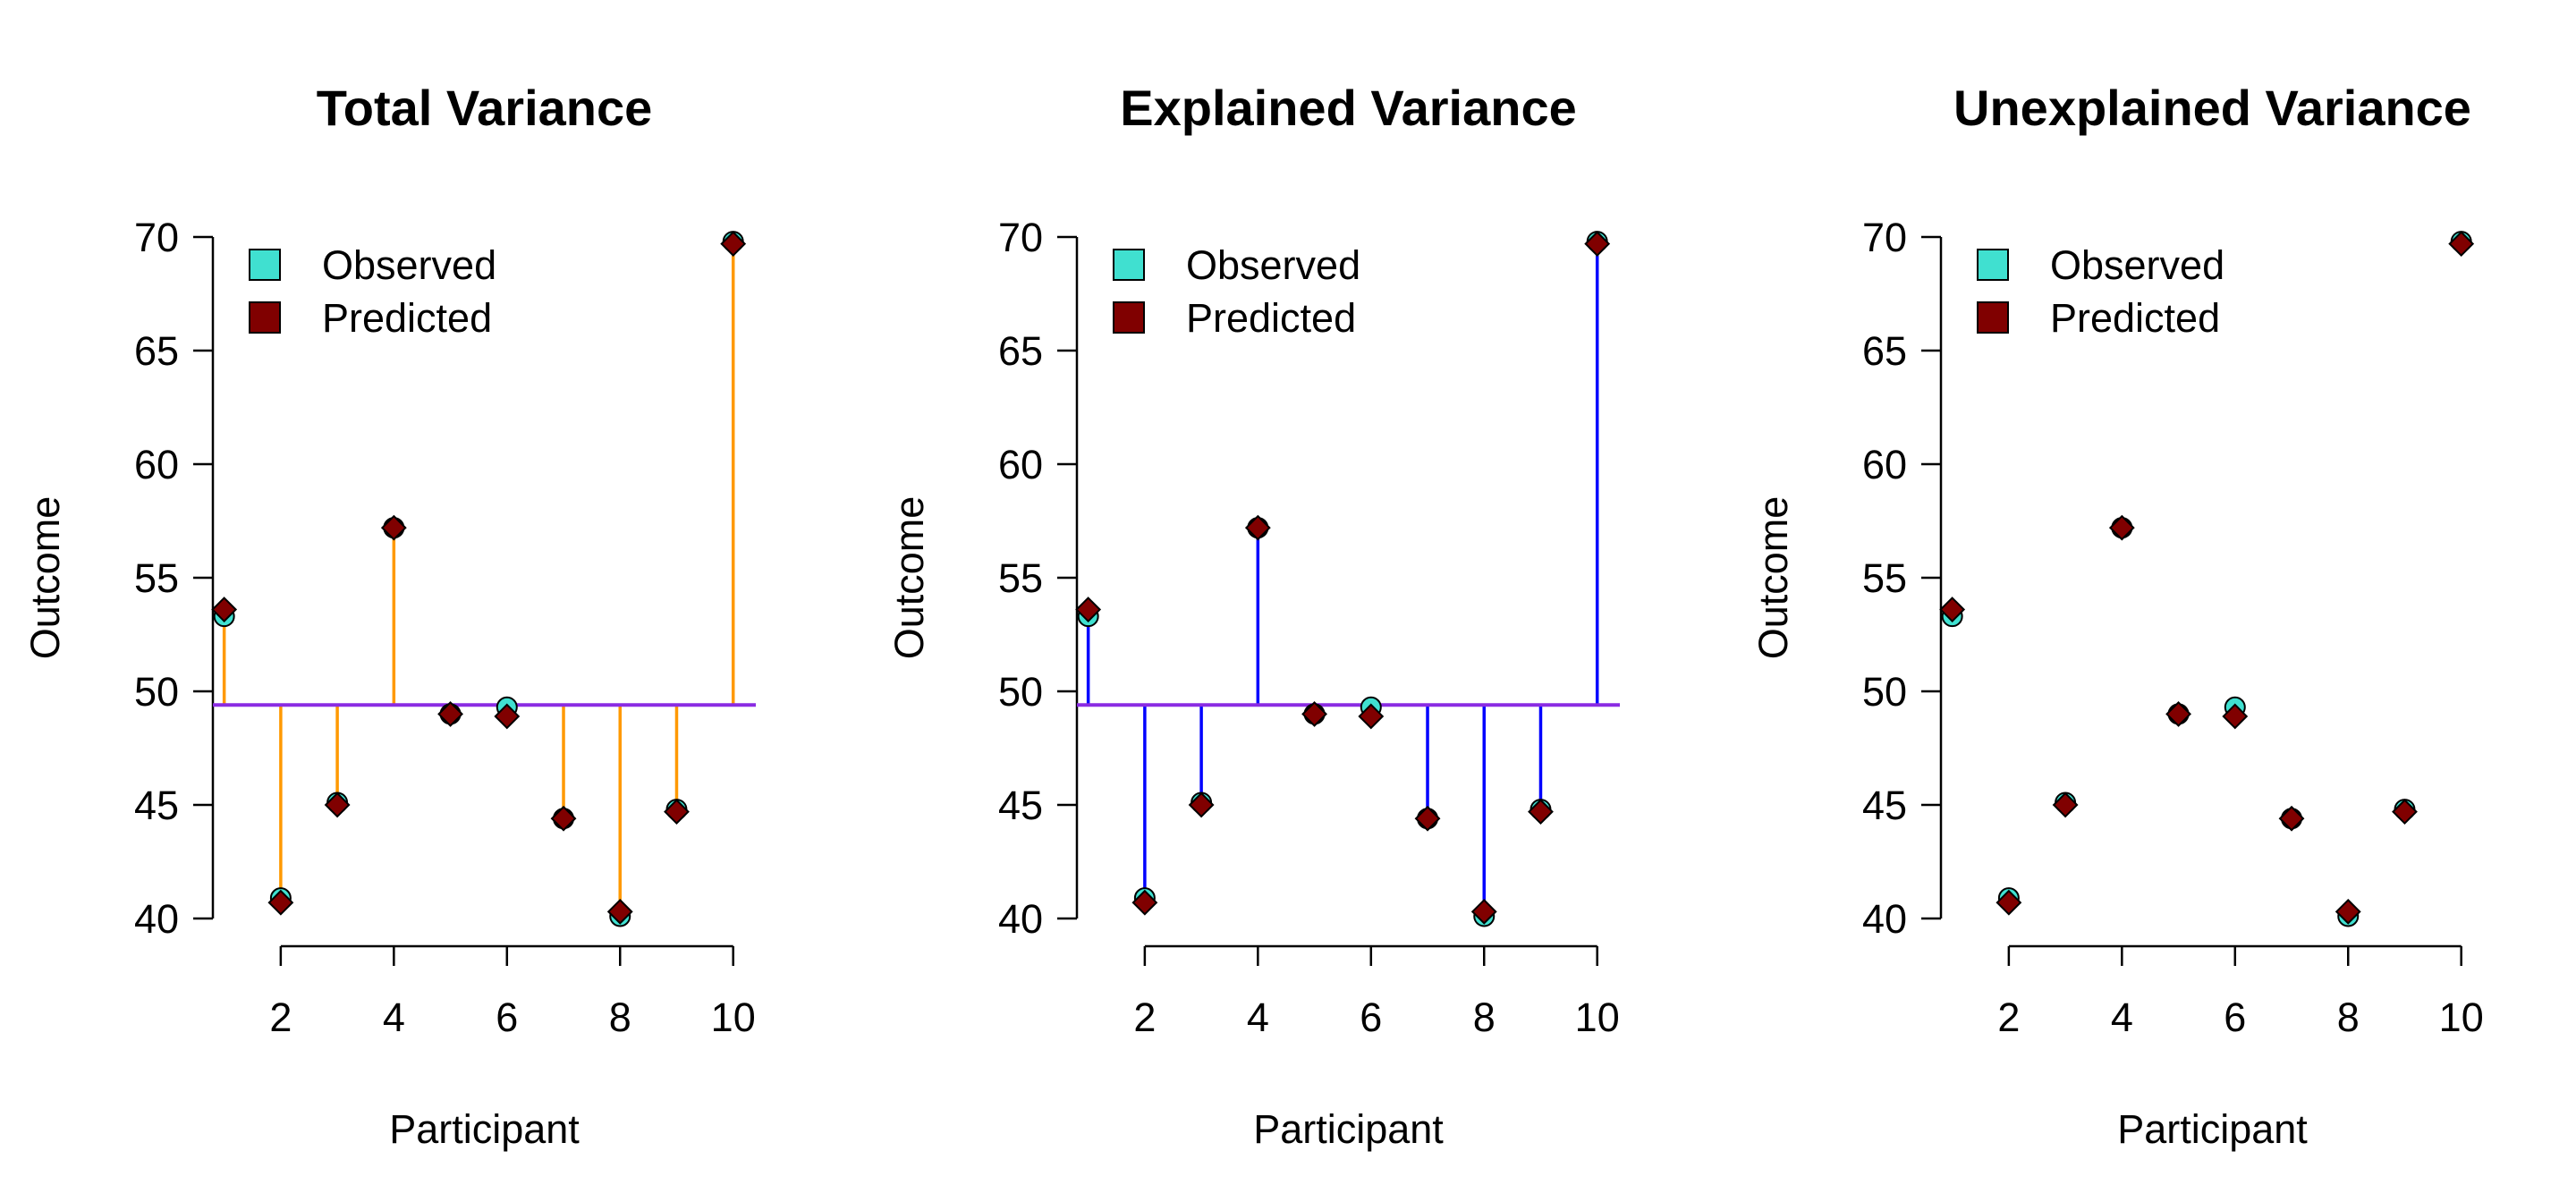 The width and height of the screenshot is (2576, 1202). I want to click on chart-title: Unexplained Variance, so click(2212, 108).